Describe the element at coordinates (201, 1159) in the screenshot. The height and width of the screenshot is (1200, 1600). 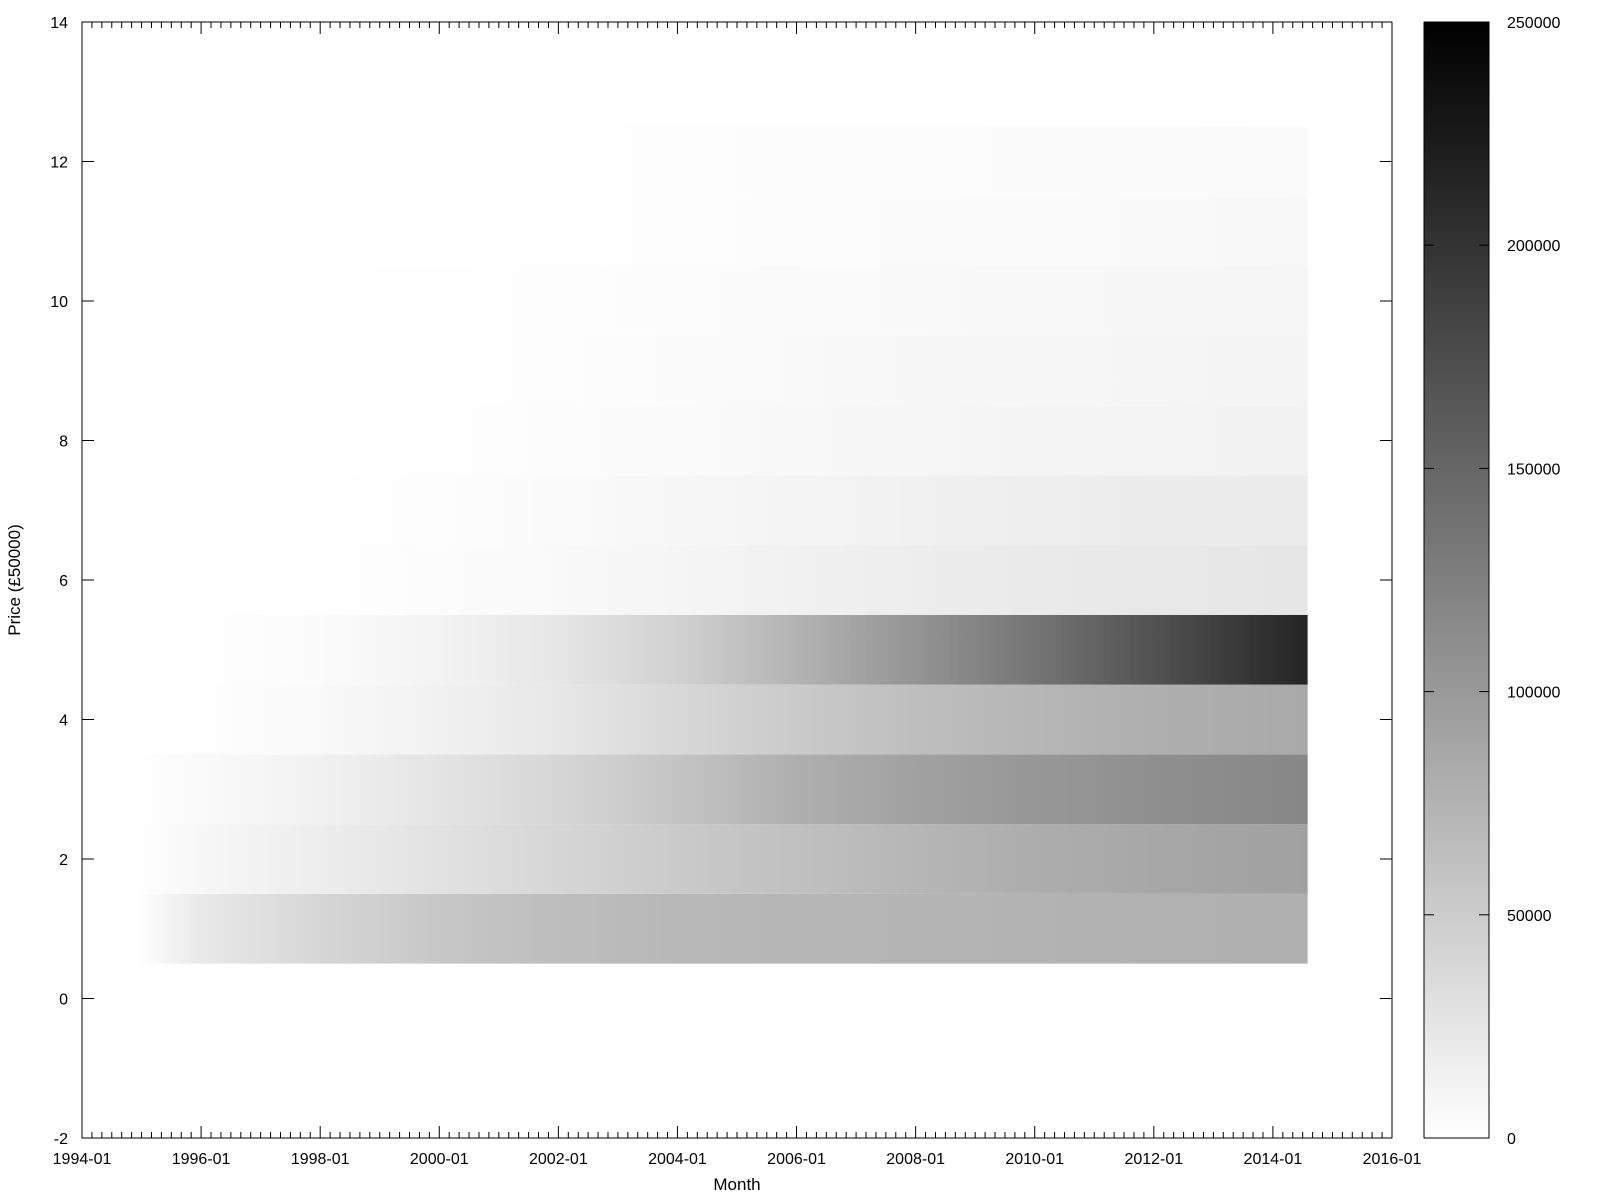
I see `x-tick-label: 1996-01` at that location.